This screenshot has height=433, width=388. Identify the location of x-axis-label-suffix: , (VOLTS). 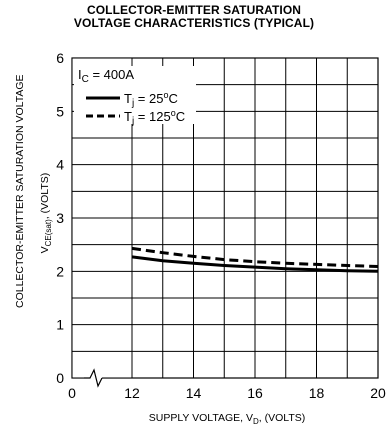
(282, 418).